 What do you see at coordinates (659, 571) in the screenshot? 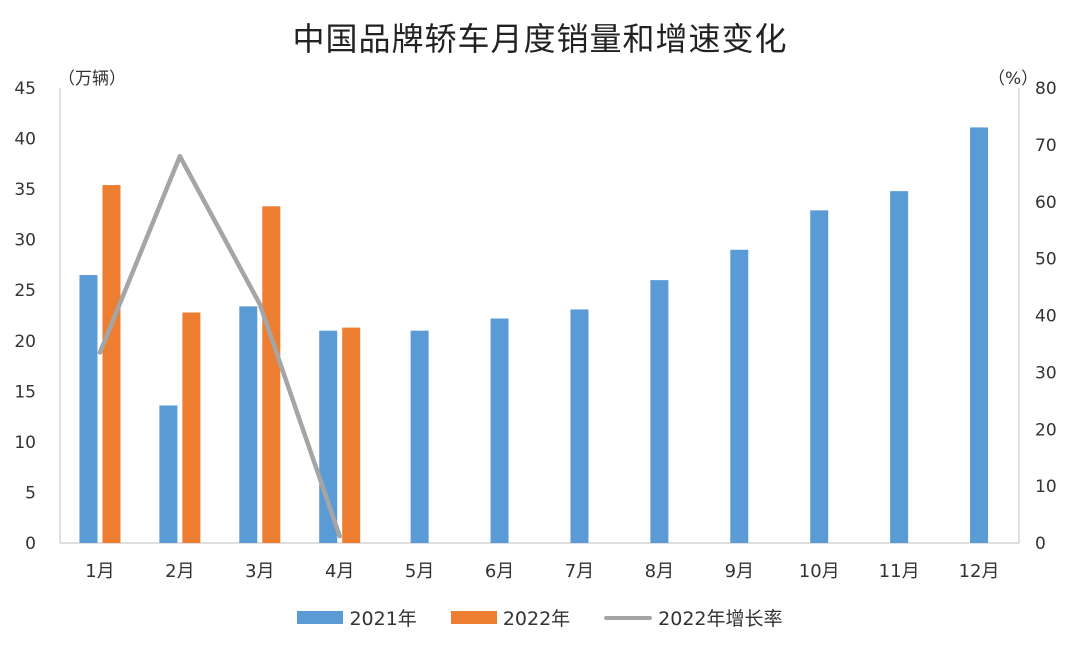
I see `x-tick-label: 8月` at bounding box center [659, 571].